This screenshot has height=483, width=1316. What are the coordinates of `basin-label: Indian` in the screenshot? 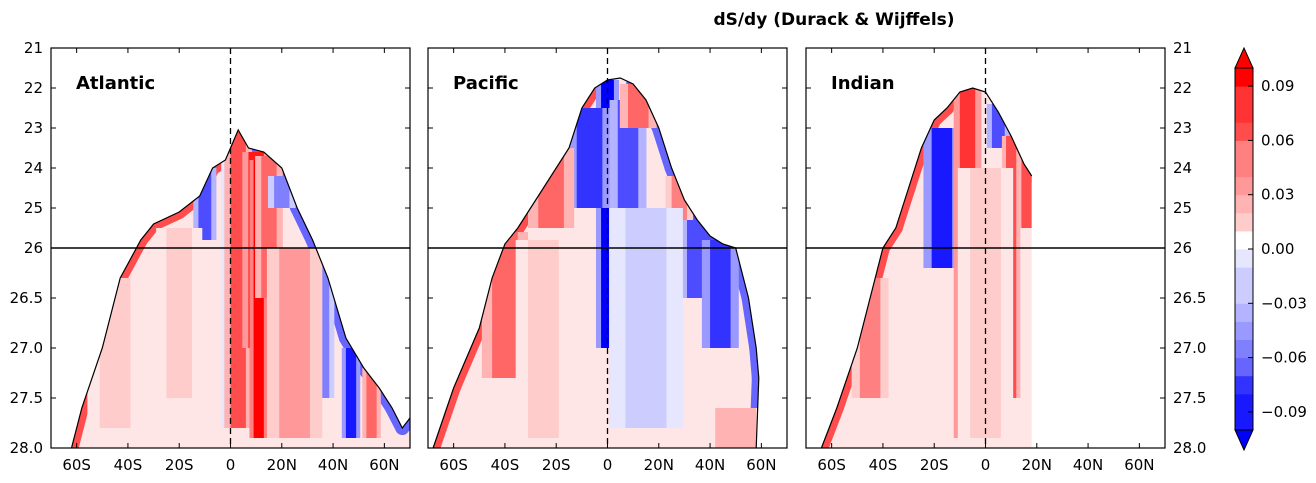 It's located at (863, 83).